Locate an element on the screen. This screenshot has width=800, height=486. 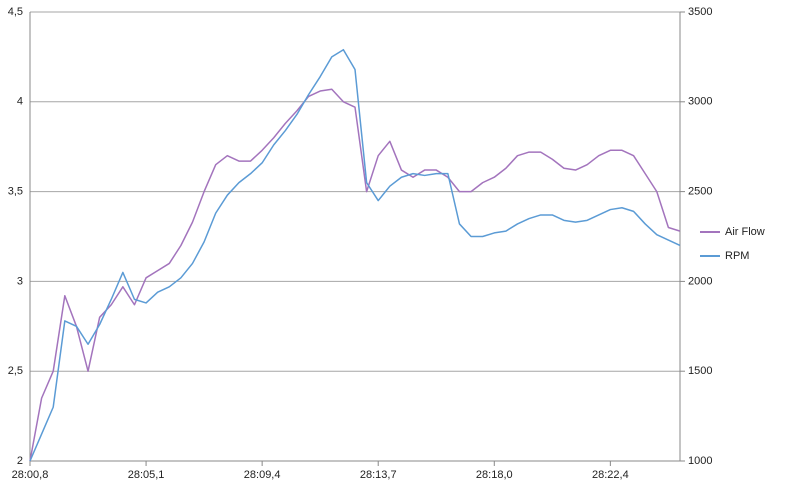
y2-tick-label: 2500 is located at coordinates (700, 192).